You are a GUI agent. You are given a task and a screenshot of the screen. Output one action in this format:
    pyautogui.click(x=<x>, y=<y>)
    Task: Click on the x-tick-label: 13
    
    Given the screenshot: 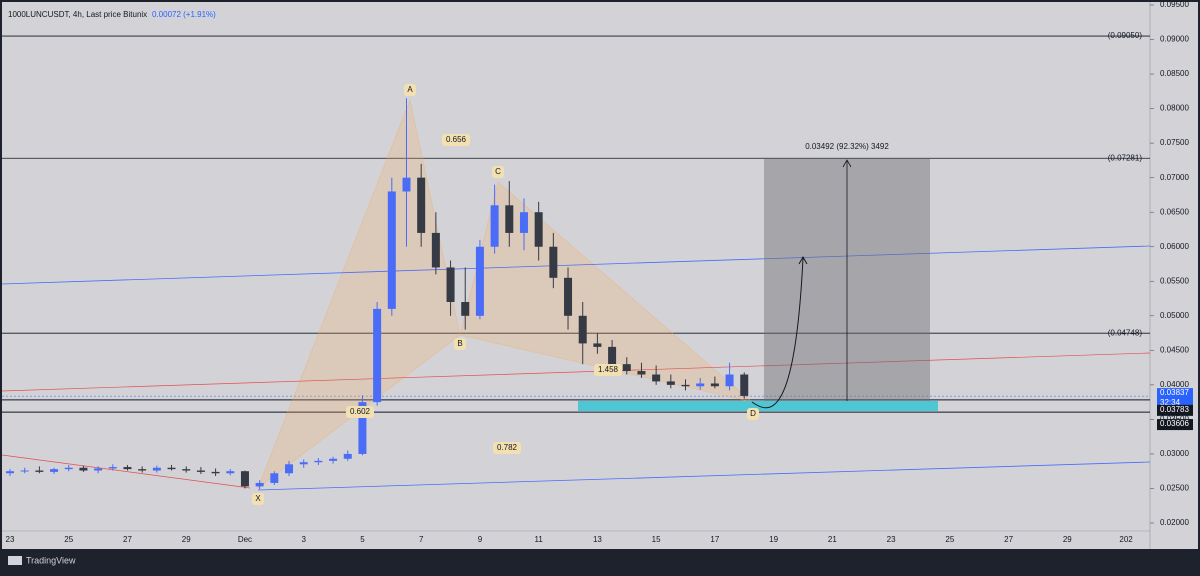 What is the action you would take?
    pyautogui.click(x=597, y=539)
    